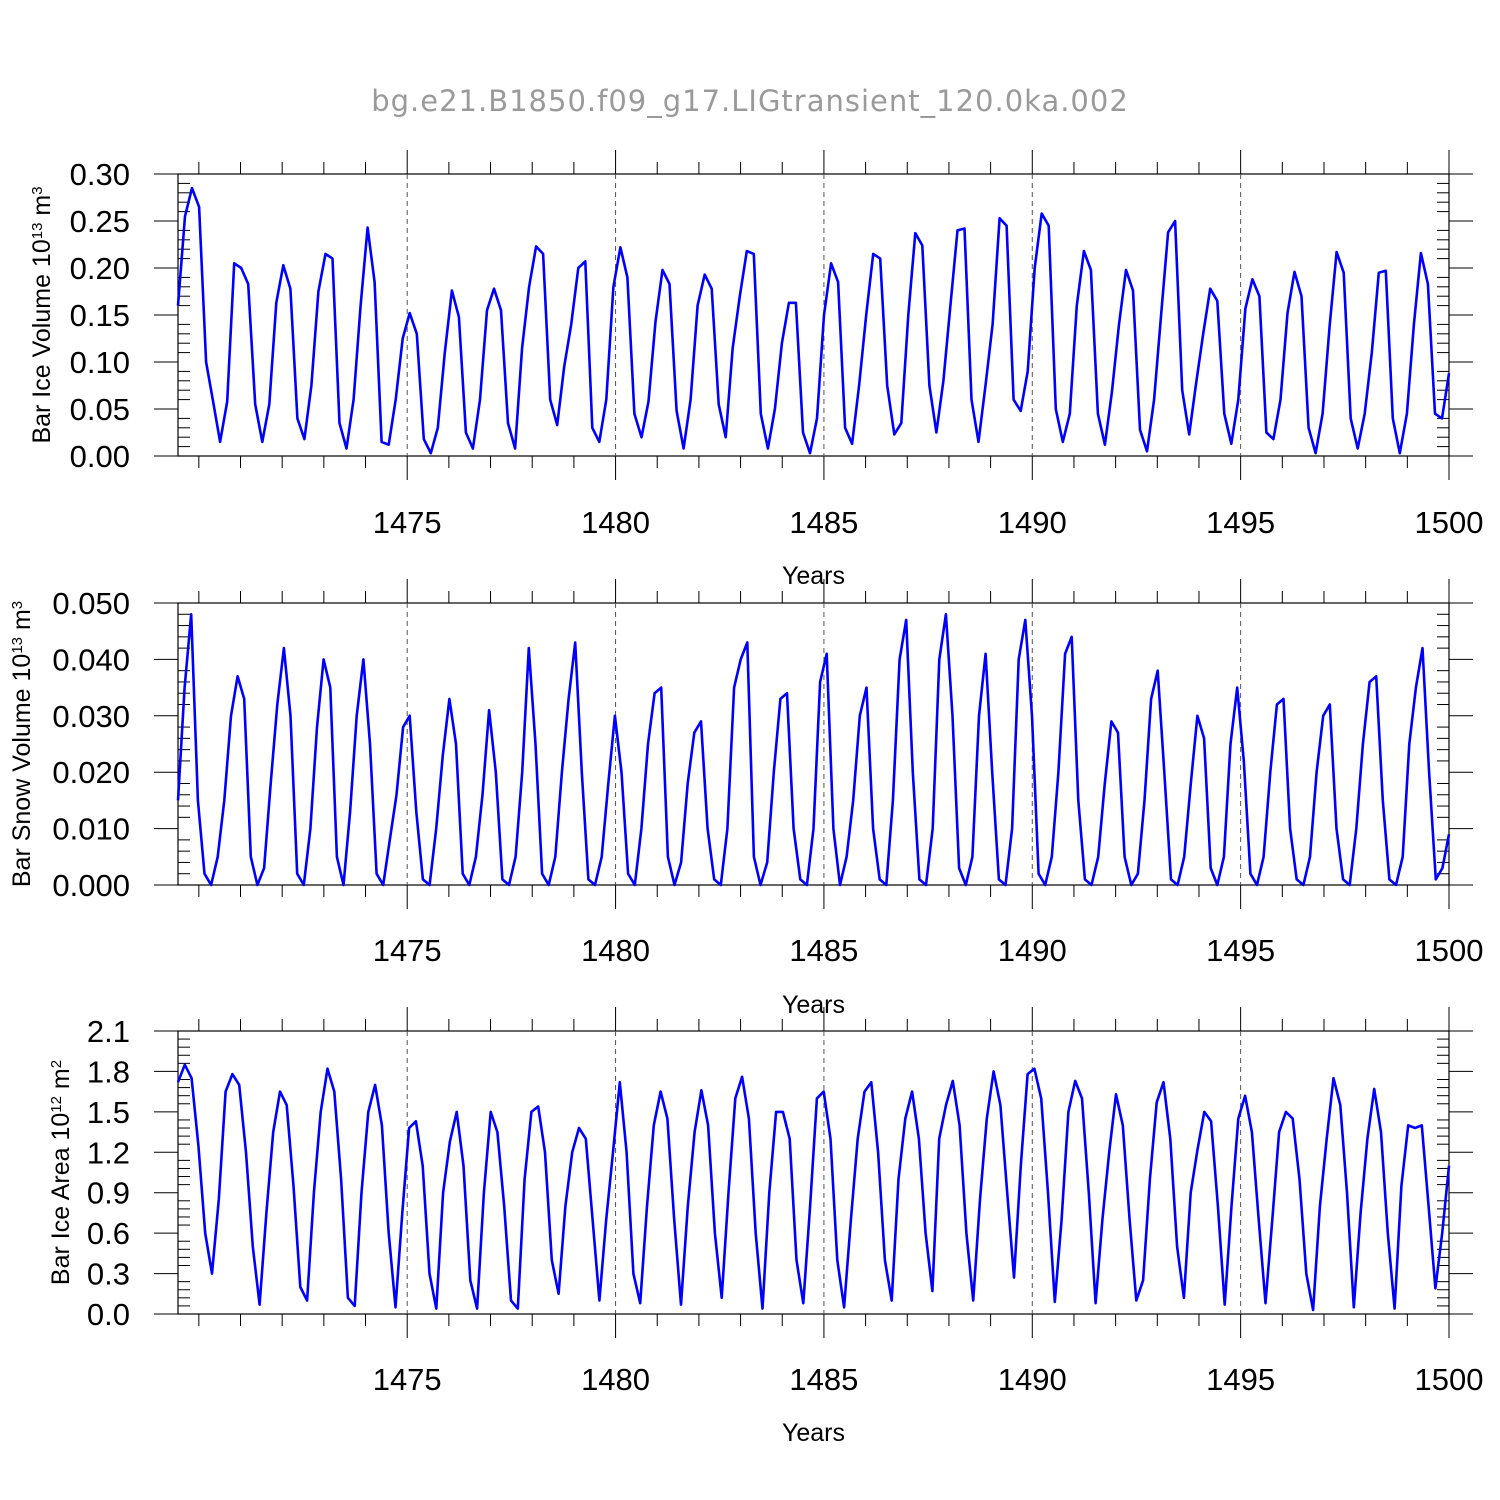  What do you see at coordinates (108, 1274) in the screenshot?
I see `y-tick-label: 0.3` at bounding box center [108, 1274].